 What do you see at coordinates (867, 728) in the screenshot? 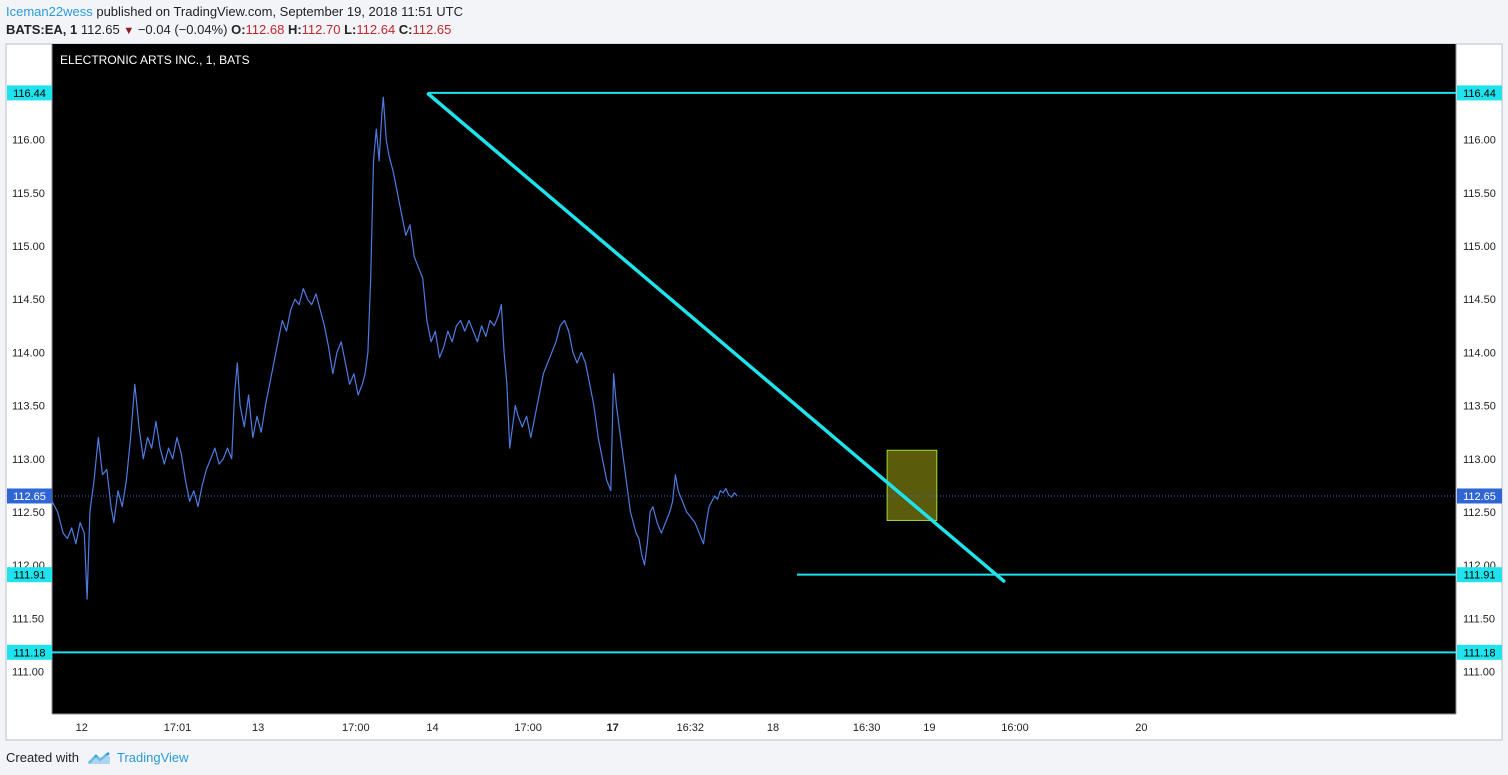
I see `x-tick-label: 16:30` at bounding box center [867, 728].